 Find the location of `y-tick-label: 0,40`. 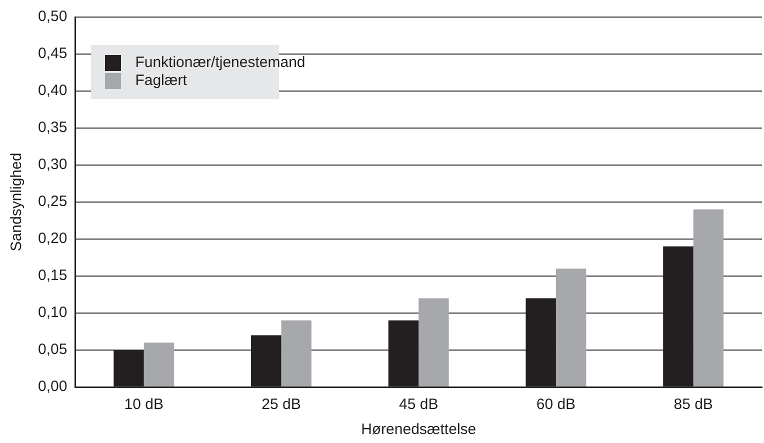

y-tick-label: 0,40 is located at coordinates (53, 91).